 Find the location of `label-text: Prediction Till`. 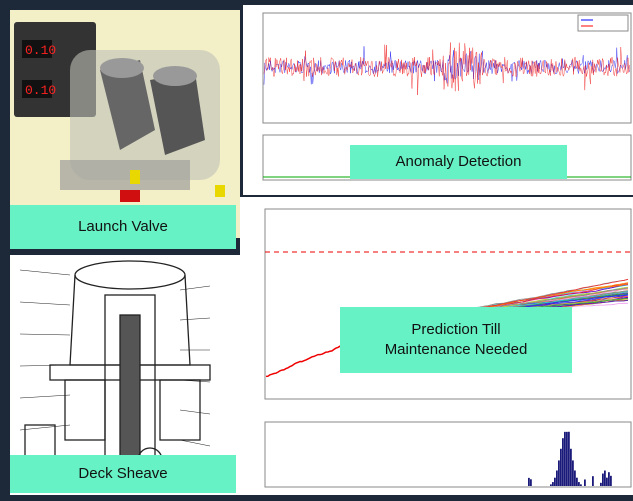

label-text: Prediction Till is located at coordinates (456, 329).